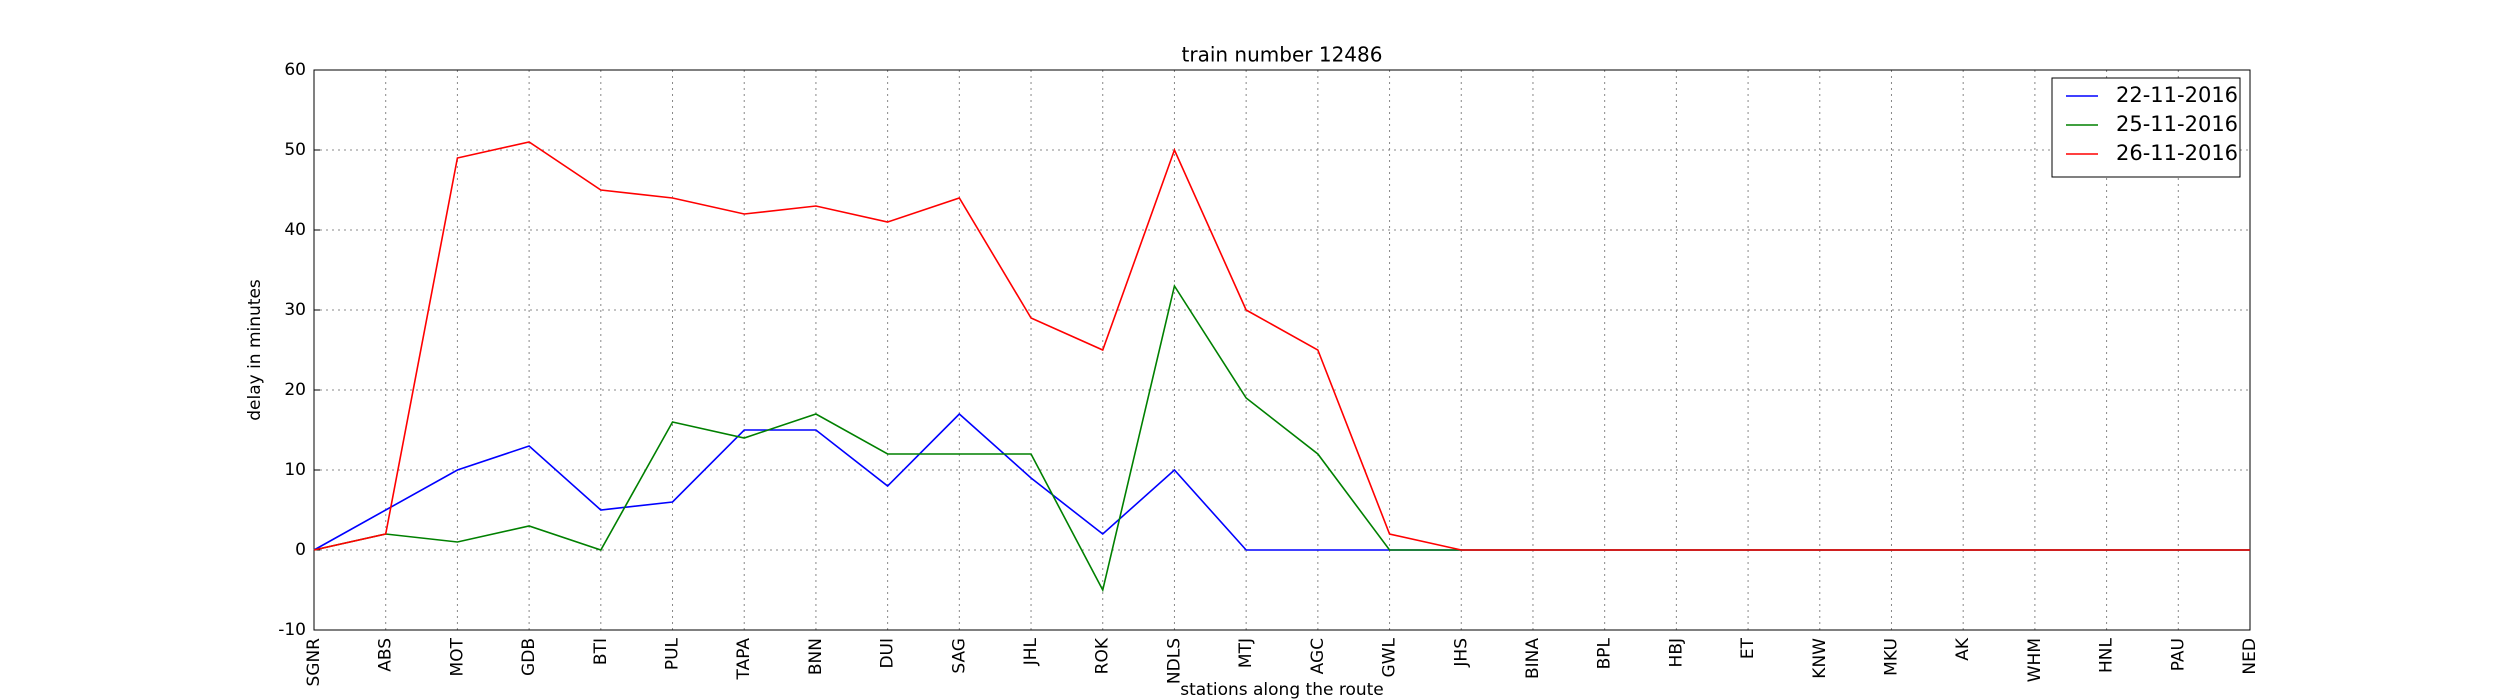 The height and width of the screenshot is (700, 2500). I want to click on x-tick-label: PAU, so click(2178, 654).